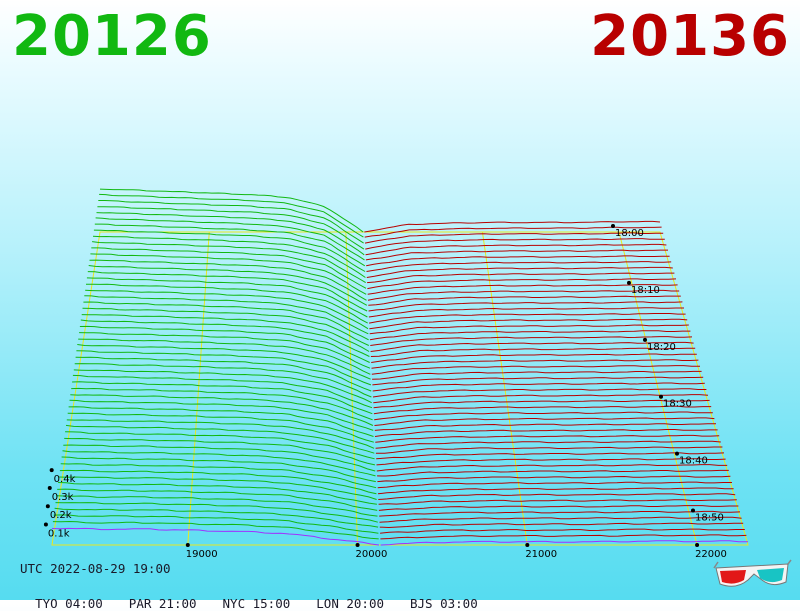 The width and height of the screenshot is (800, 611). What do you see at coordinates (162, 603) in the screenshot?
I see `city-time-par: PAR 21:00` at bounding box center [162, 603].